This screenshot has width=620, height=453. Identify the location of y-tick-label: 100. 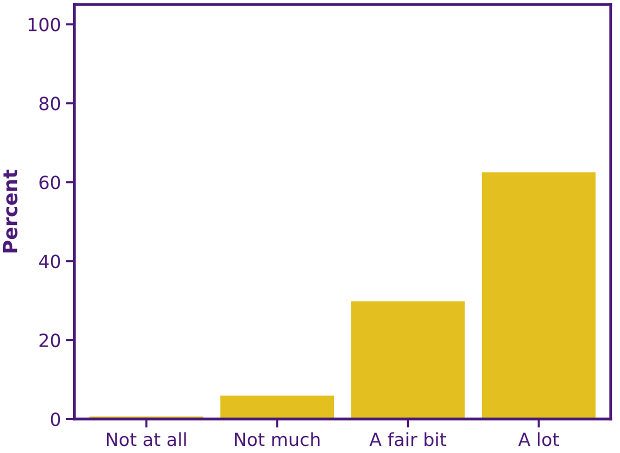
(44, 25).